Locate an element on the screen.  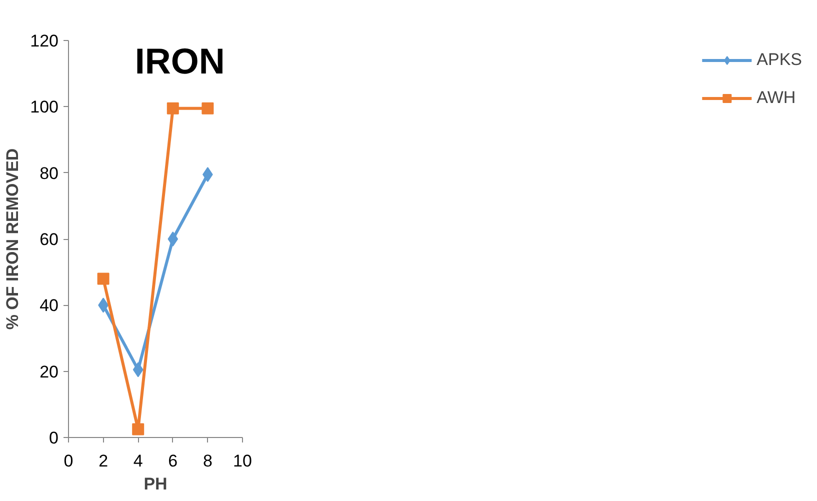
y-tick-label: 0 is located at coordinates (54, 438).